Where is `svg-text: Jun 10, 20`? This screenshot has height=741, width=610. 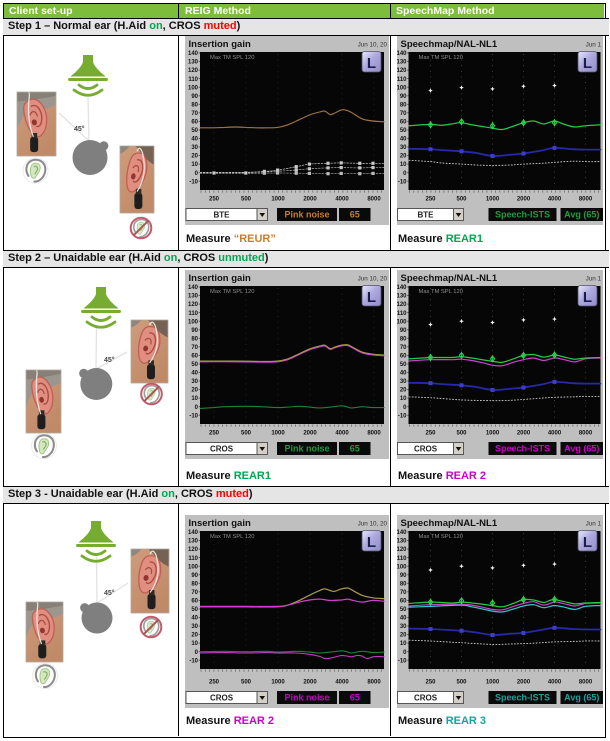 svg-text: Jun 10, 20 is located at coordinates (373, 524).